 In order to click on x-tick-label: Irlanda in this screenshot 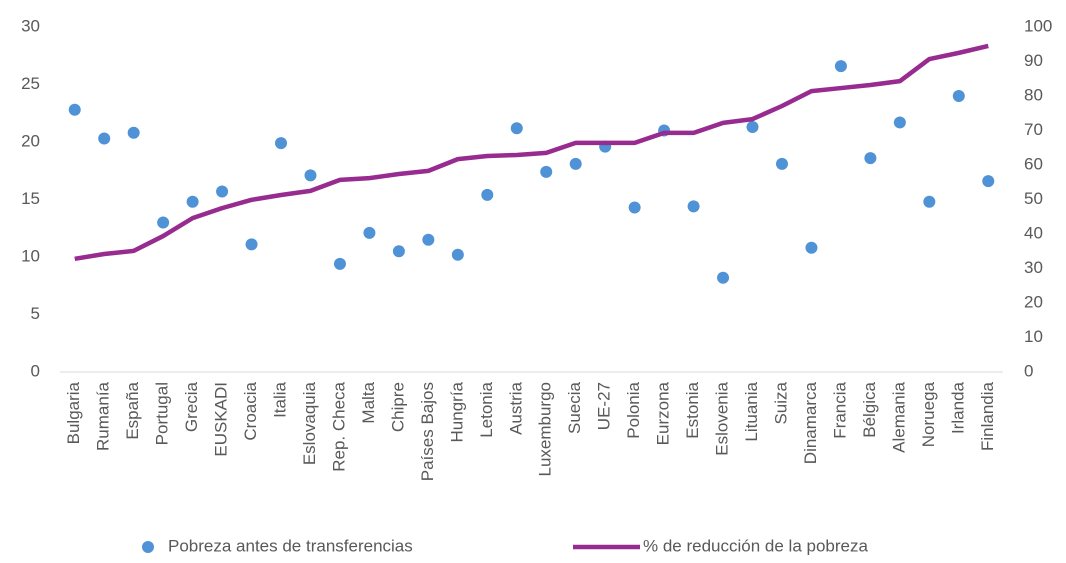, I will do `click(957, 407)`.